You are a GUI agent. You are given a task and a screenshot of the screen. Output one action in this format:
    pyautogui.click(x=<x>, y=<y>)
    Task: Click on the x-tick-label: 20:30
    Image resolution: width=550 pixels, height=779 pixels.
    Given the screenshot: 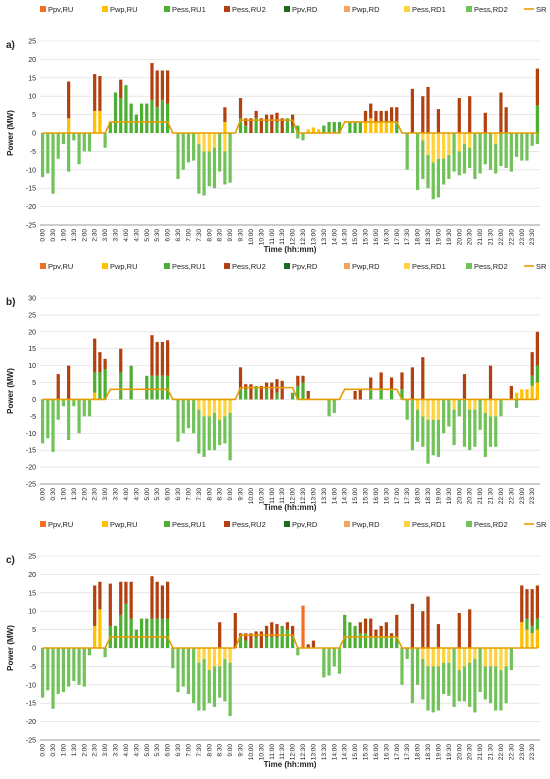 What is the action you would take?
    pyautogui.click(x=470, y=752)
    